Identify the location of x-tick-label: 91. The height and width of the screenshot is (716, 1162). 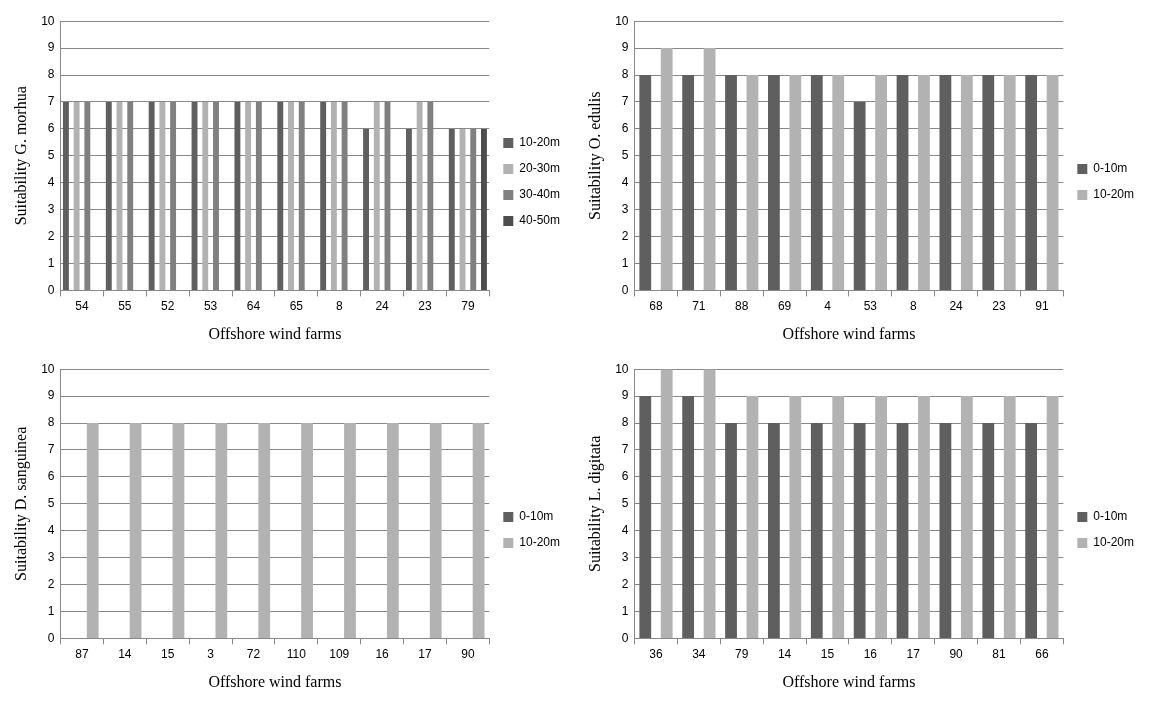
(1042, 305).